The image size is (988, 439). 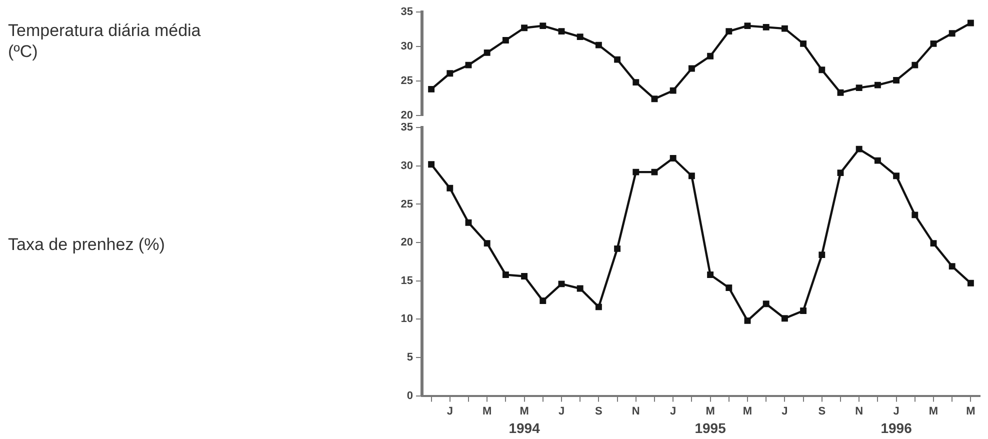 I want to click on y-tick-label: 5, so click(x=409, y=358).